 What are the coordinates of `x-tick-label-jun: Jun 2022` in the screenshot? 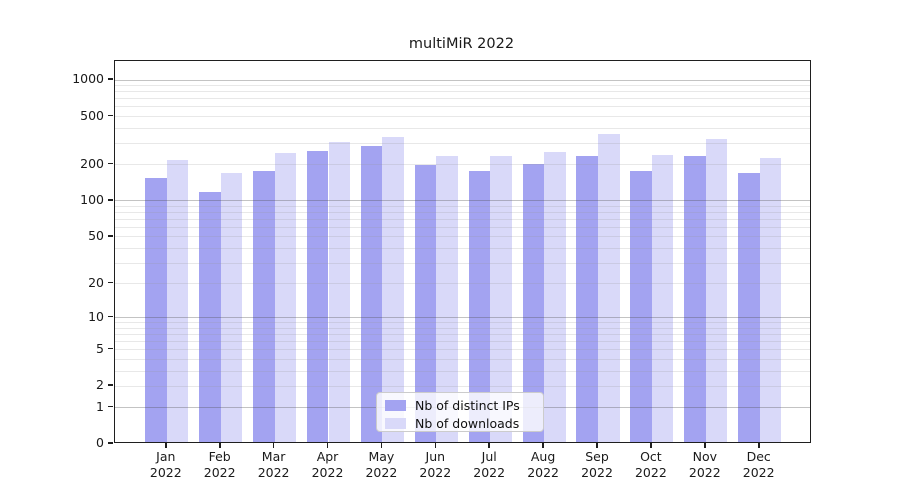 It's located at (435, 465).